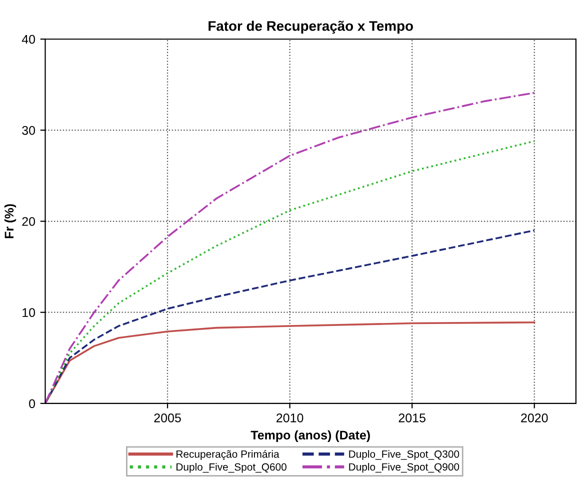 The height and width of the screenshot is (489, 580). Describe the element at coordinates (10, 221) in the screenshot. I see `y-axis-title: Fr (%)` at that location.